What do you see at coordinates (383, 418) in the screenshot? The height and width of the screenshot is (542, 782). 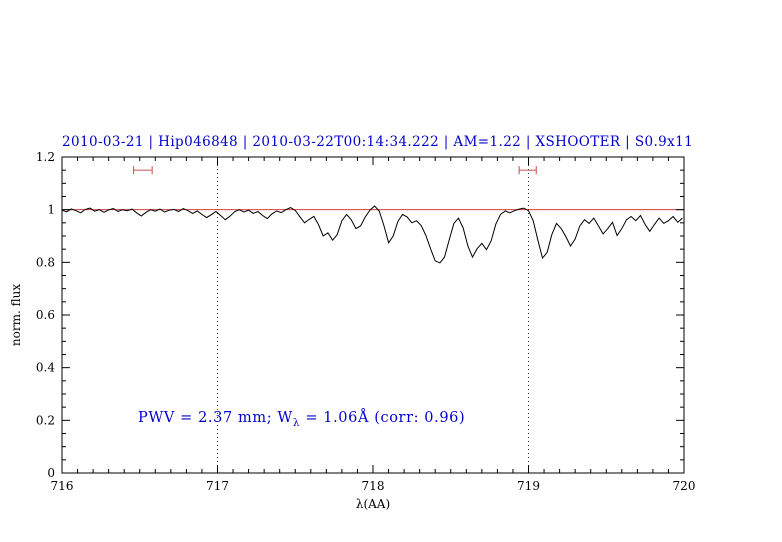 I see `pwv-annotation-suffix: = 1.06Å (corr: 0.96)` at bounding box center [383, 418].